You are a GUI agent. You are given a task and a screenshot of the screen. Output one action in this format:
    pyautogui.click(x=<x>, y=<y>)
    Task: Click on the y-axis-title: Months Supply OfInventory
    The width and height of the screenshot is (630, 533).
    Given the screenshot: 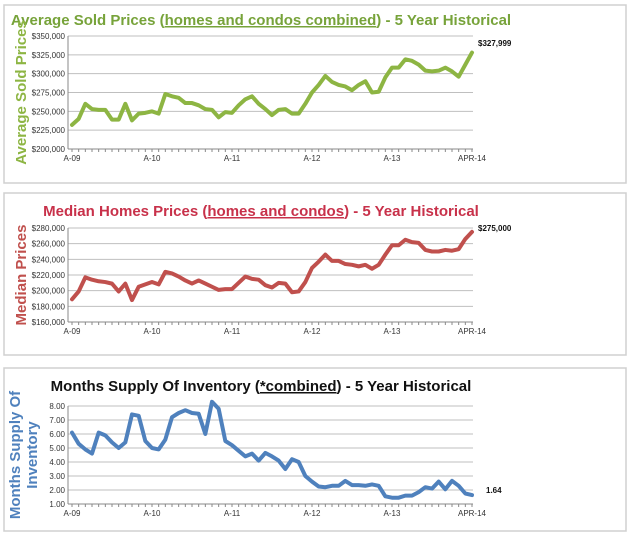 What is the action you would take?
    pyautogui.click(x=24, y=454)
    